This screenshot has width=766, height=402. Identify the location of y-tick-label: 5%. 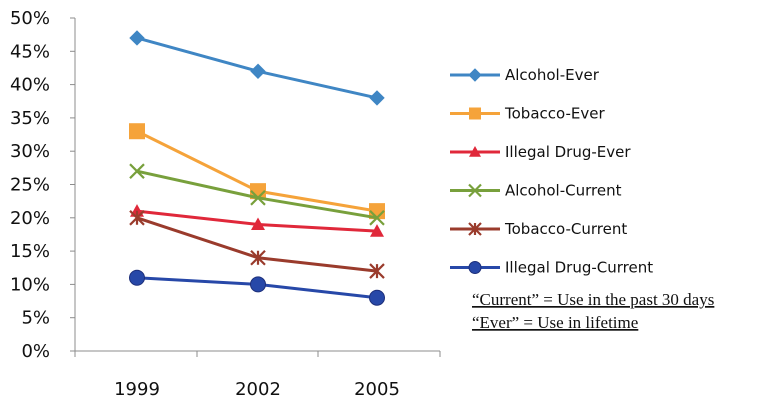
(35, 318).